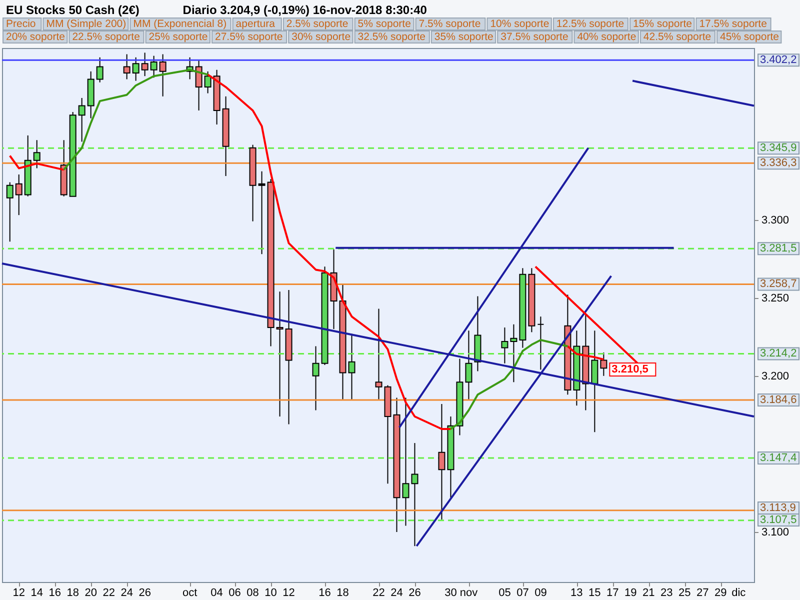 The image size is (800, 600). What do you see at coordinates (21, 24) in the screenshot?
I see `text: Precio` at bounding box center [21, 24].